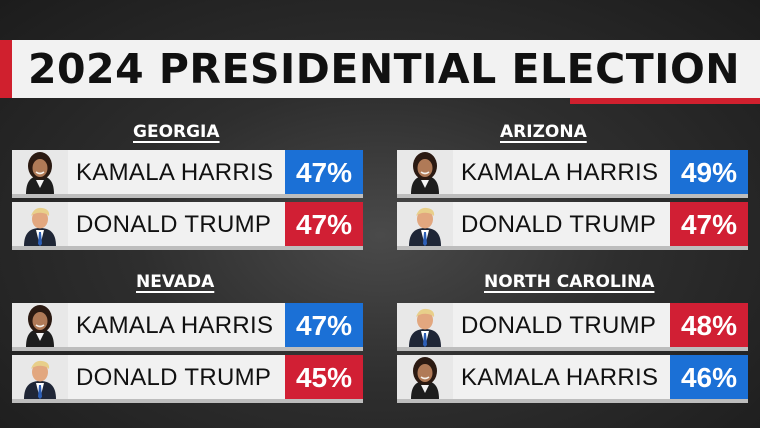  Describe the element at coordinates (543, 132) in the screenshot. I see `state-label-arizona: ARIZONA` at that location.